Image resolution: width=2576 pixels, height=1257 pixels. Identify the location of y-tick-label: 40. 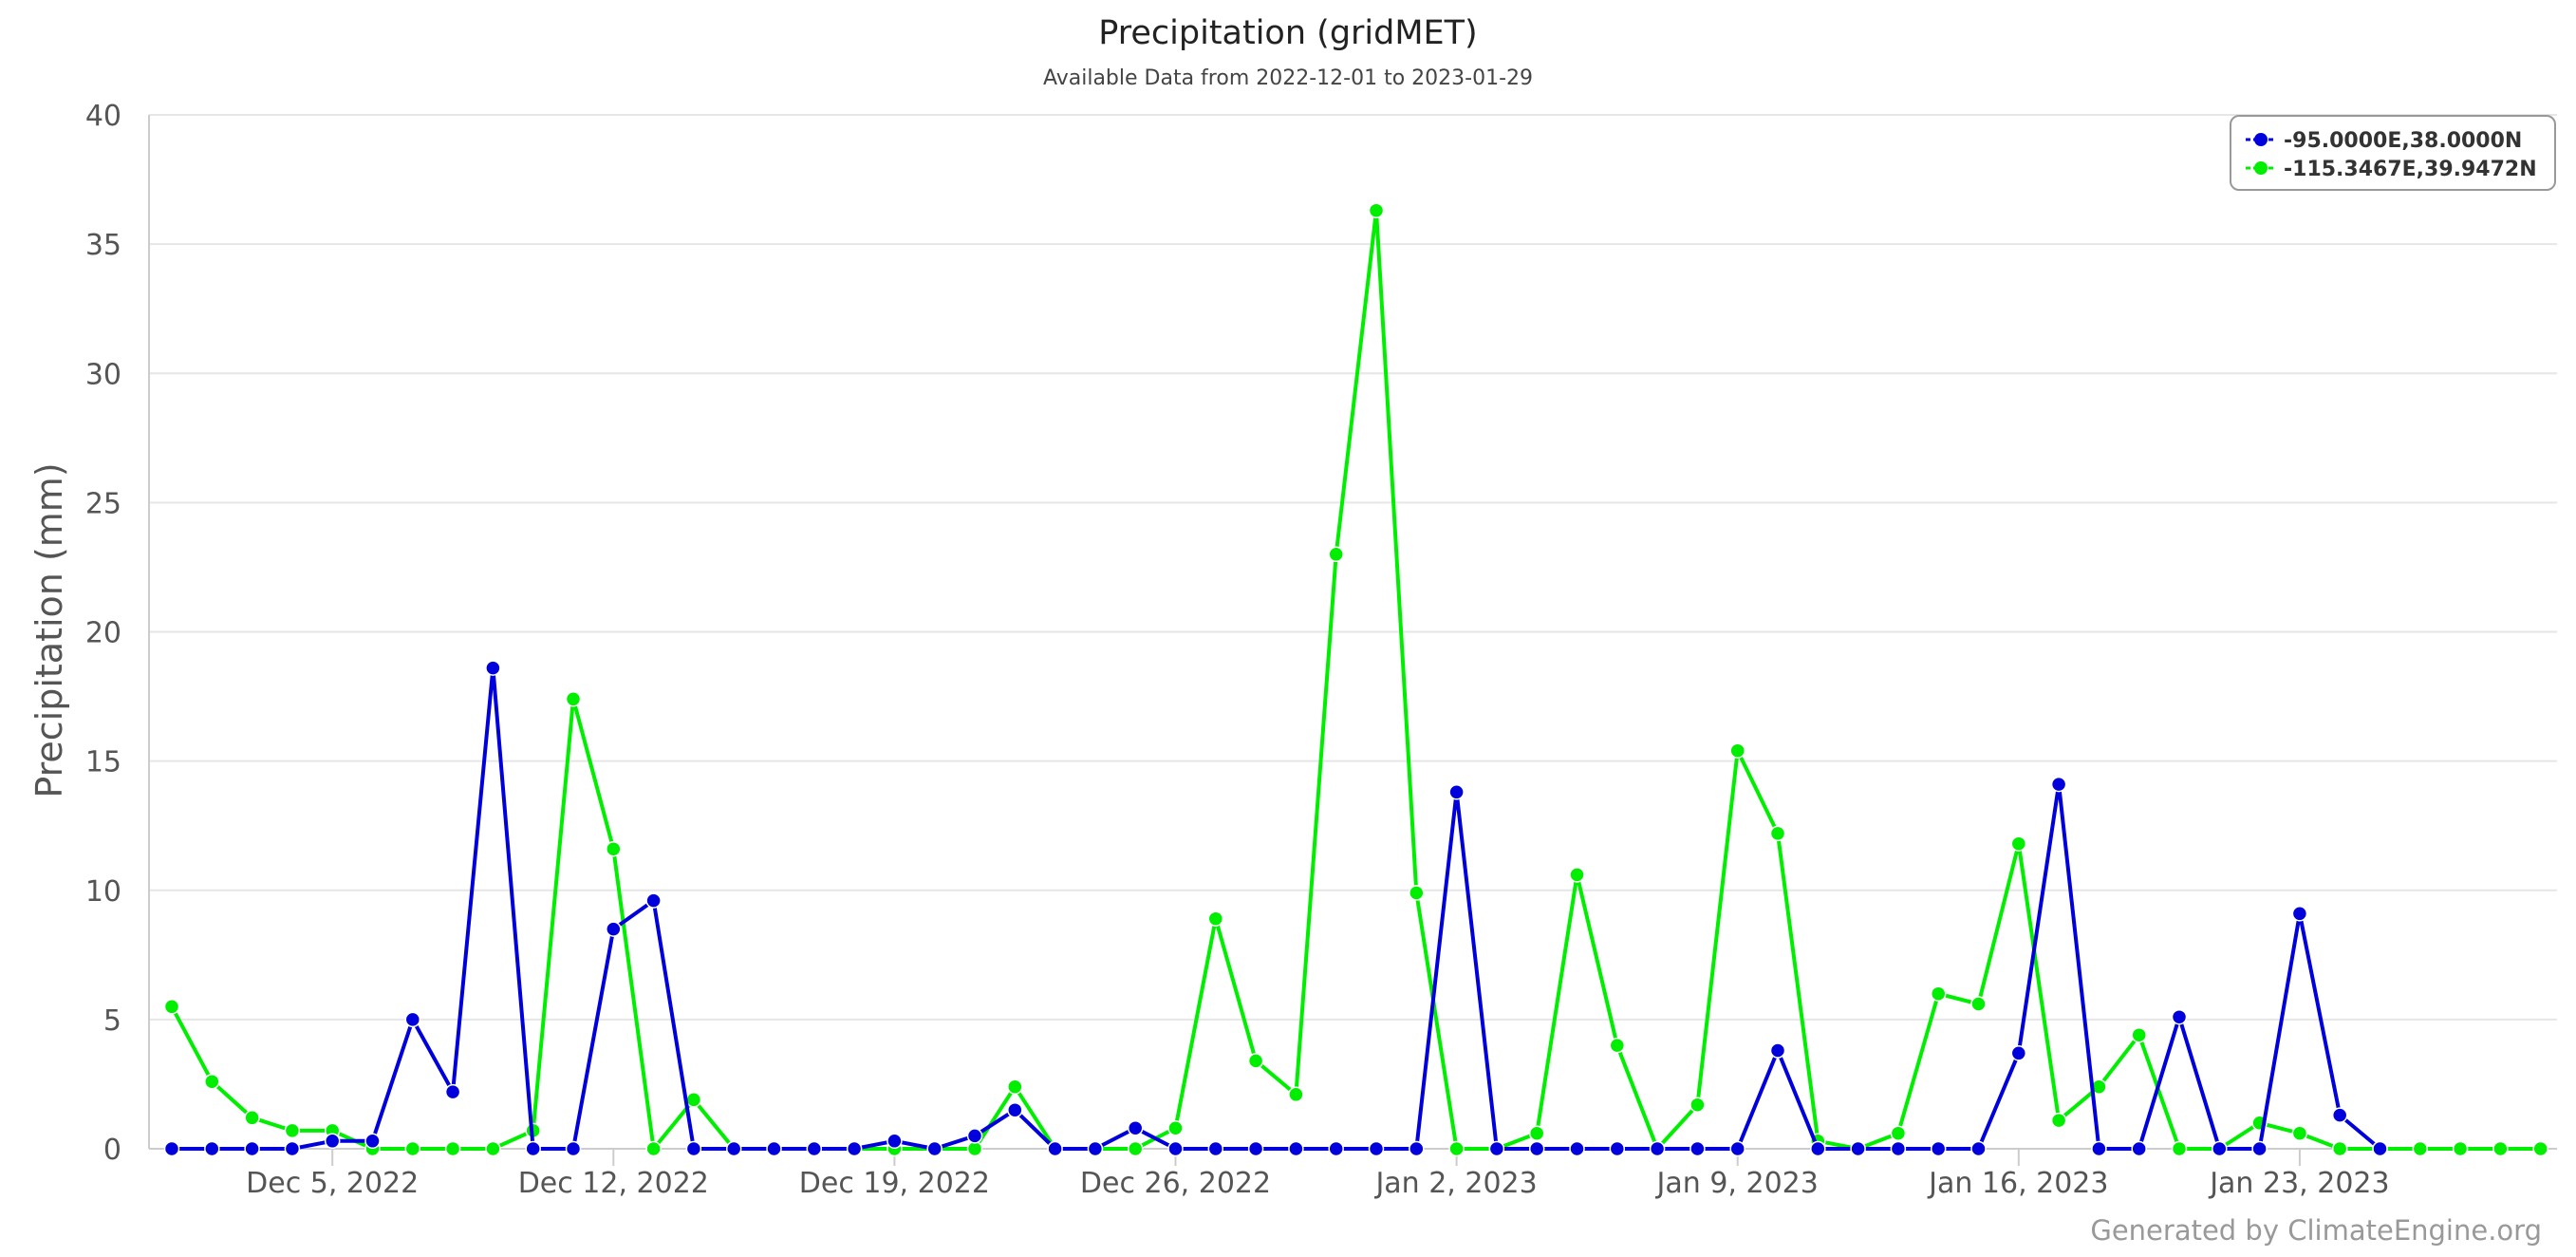
(103, 117).